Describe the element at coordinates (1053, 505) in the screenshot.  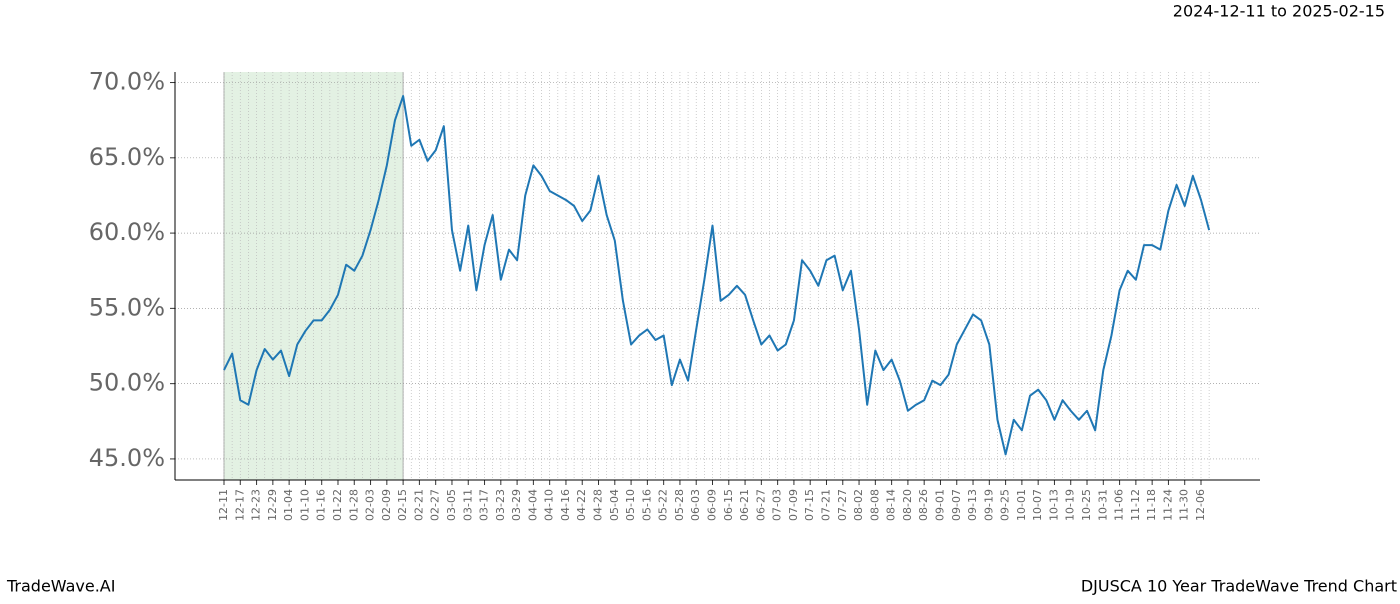
I see `x-tick-label: 10-13` at that location.